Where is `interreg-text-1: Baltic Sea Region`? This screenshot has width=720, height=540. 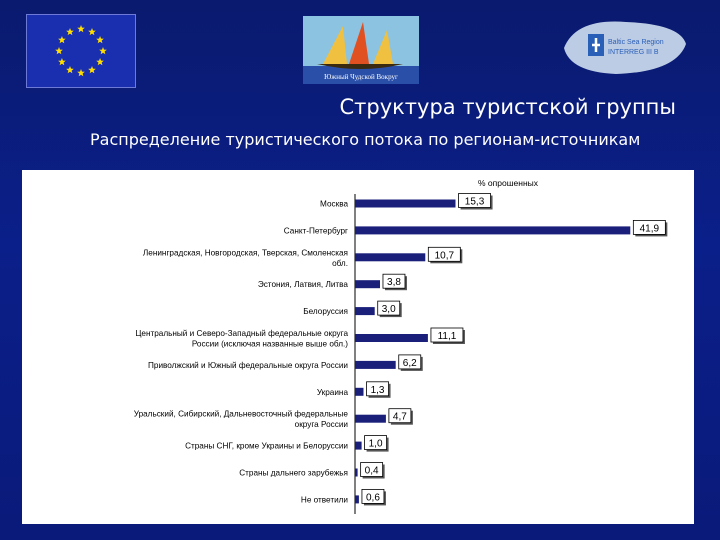 interreg-text-1: Baltic Sea Region is located at coordinates (636, 42).